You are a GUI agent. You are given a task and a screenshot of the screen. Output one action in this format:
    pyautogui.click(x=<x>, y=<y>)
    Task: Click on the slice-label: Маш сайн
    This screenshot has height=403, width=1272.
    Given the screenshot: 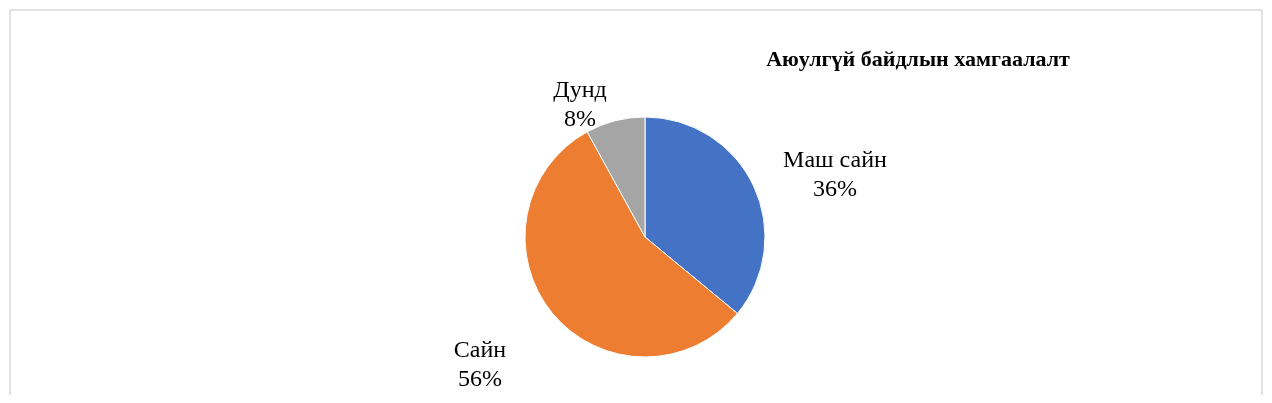 What is the action you would take?
    pyautogui.click(x=835, y=159)
    